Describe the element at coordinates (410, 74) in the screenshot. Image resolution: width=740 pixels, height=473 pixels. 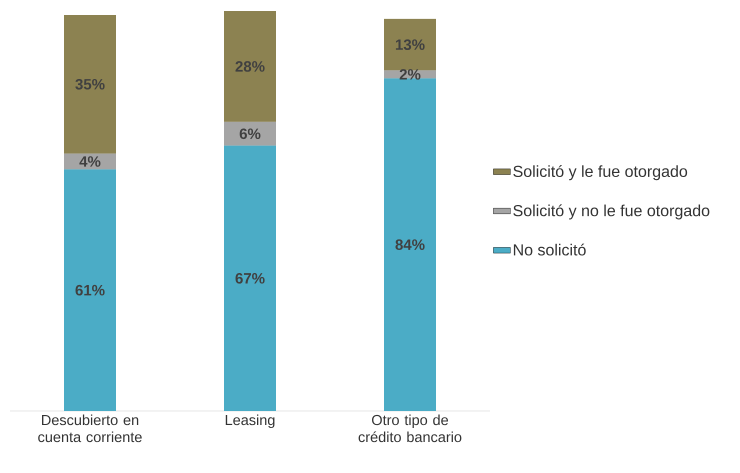
I see `data-label: 2%` at that location.